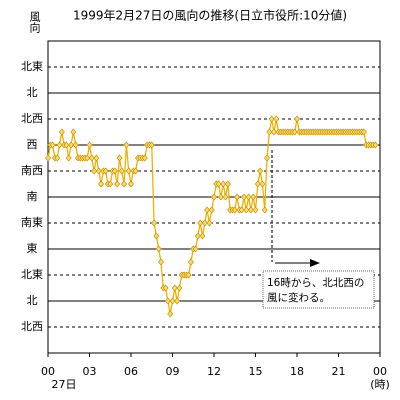  What do you see at coordinates (298, 297) in the screenshot?
I see `annotation-text: 風に変わる。` at bounding box center [298, 297].